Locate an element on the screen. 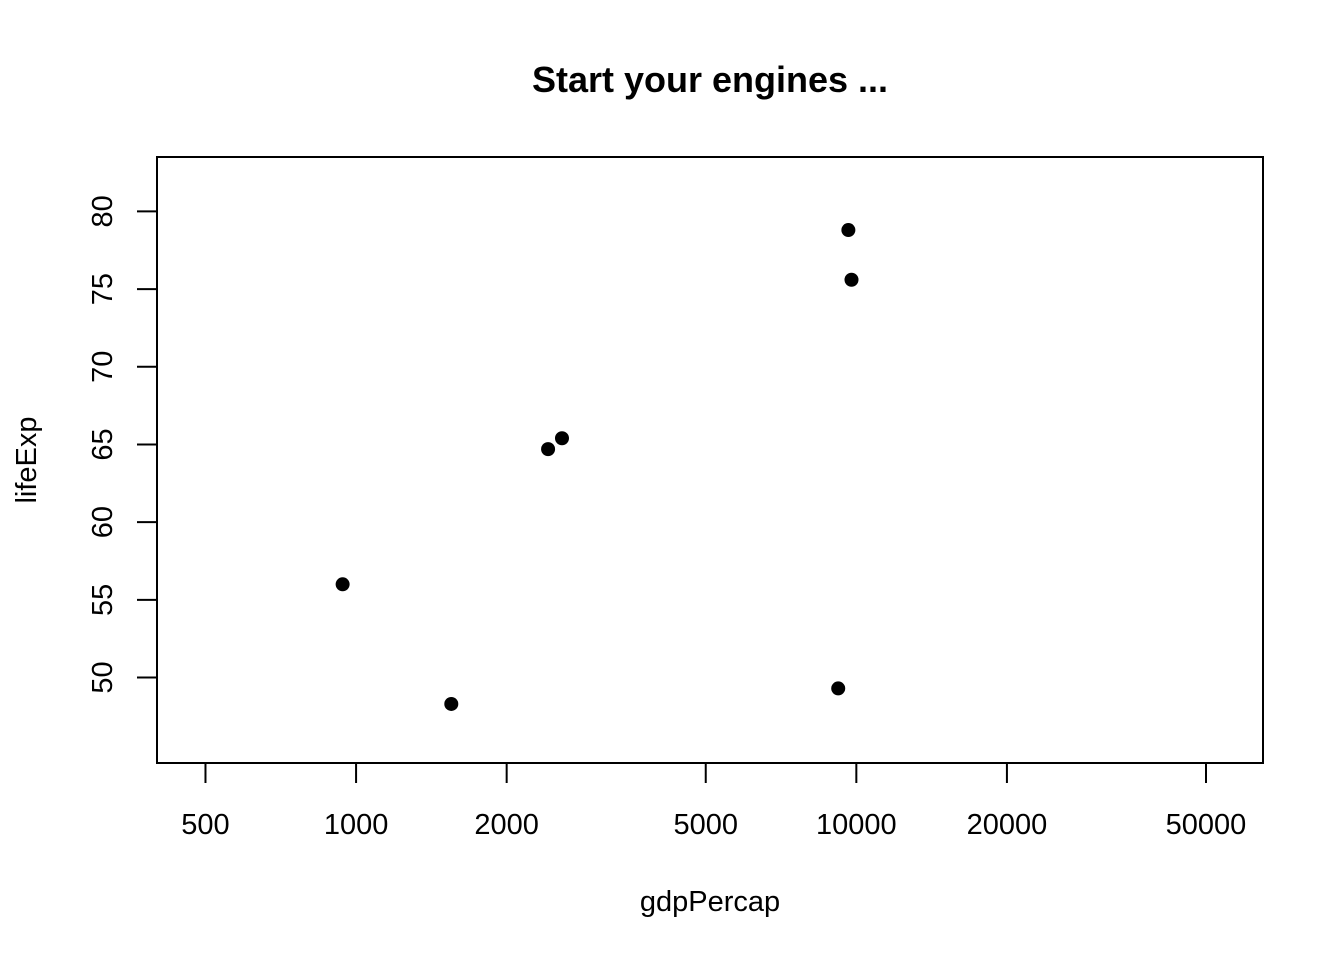  x-tick-label: 1000 is located at coordinates (356, 825).